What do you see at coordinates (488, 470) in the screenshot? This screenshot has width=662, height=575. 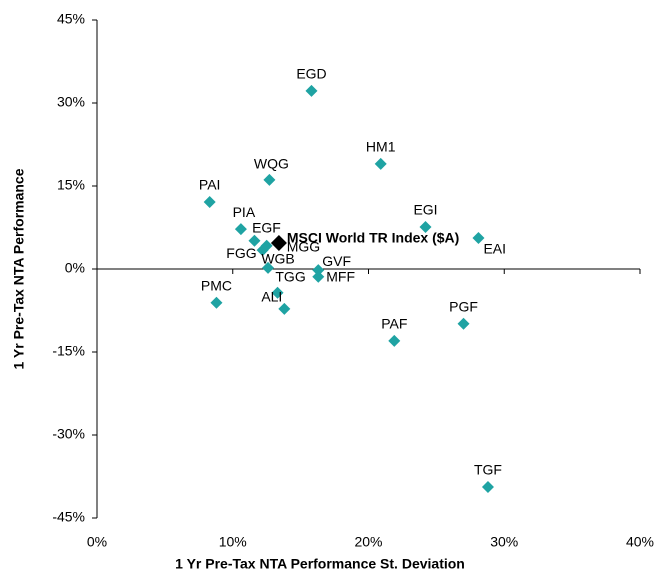 I see `point-label: TGF` at bounding box center [488, 470].